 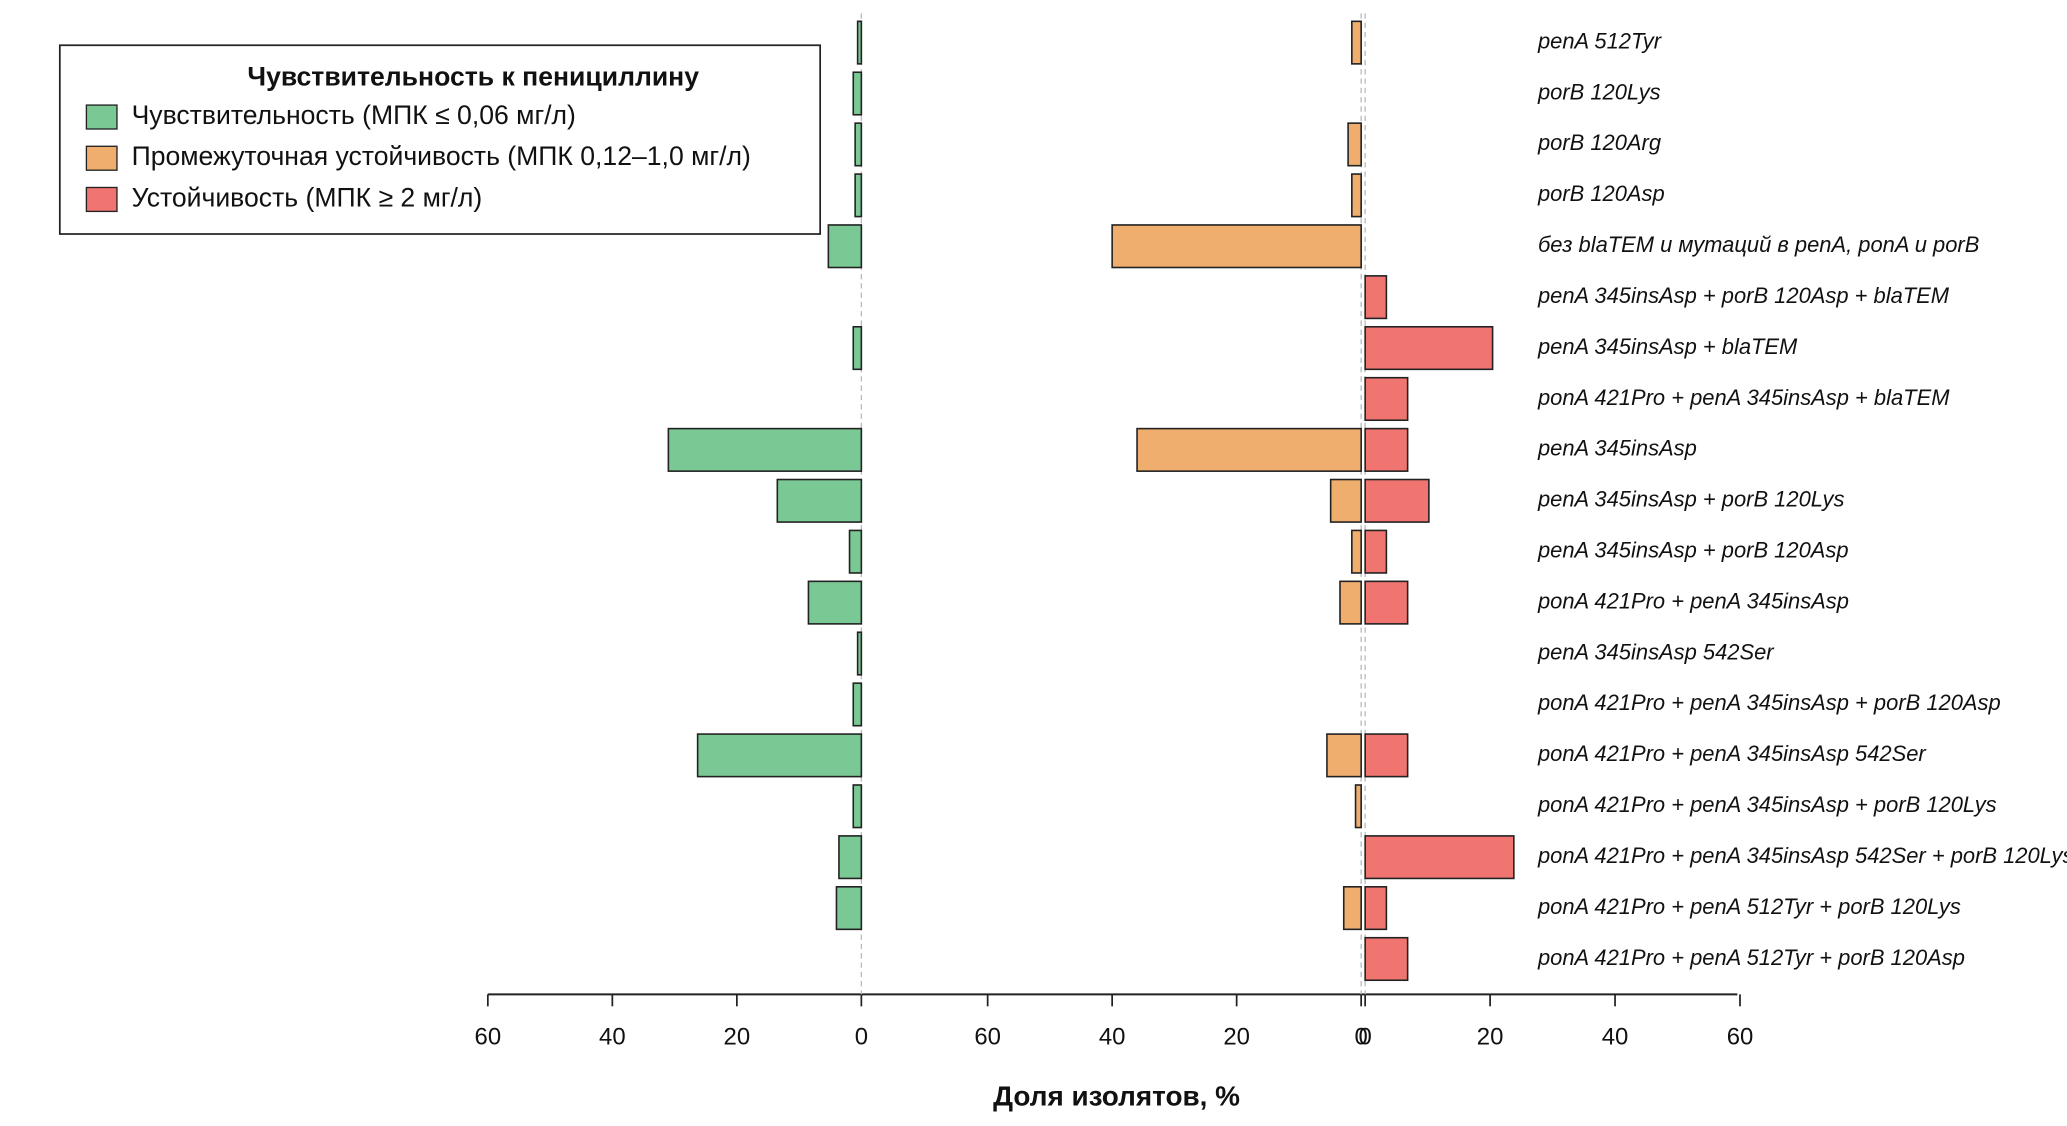 I want to click on category-label: penA 345insAsp + porB 120Lys, so click(x=1691, y=499).